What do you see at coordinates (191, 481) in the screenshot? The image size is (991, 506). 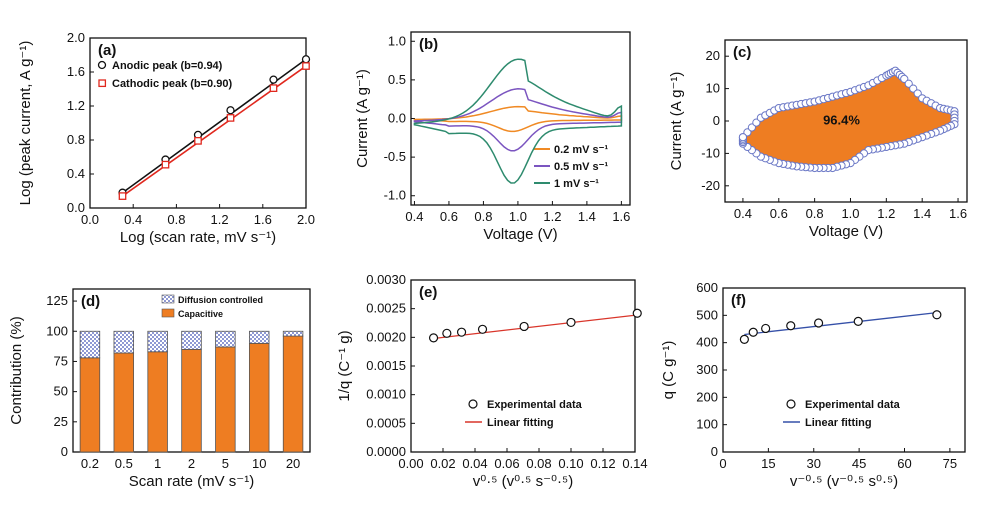 I see `x-axis-label: Scan rate (mV s⁻¹)` at bounding box center [191, 481].